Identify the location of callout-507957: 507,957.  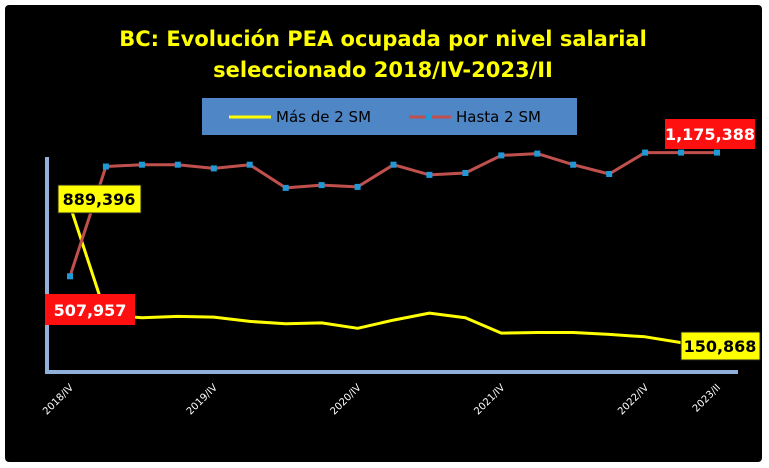
(90, 309).